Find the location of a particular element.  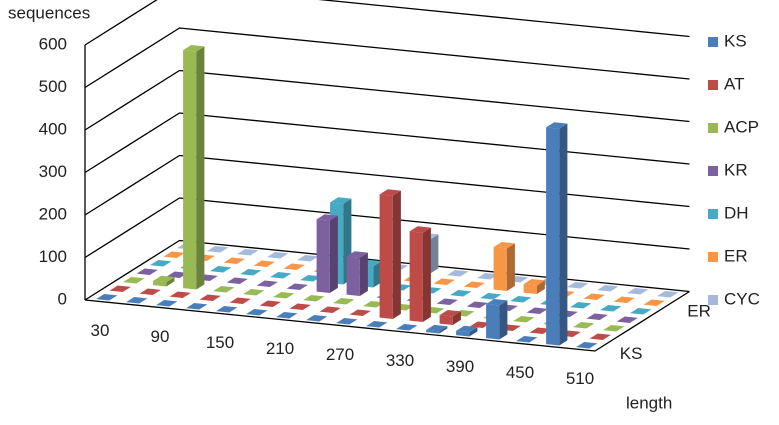

x-tick-label: 450 is located at coordinates (520, 372).